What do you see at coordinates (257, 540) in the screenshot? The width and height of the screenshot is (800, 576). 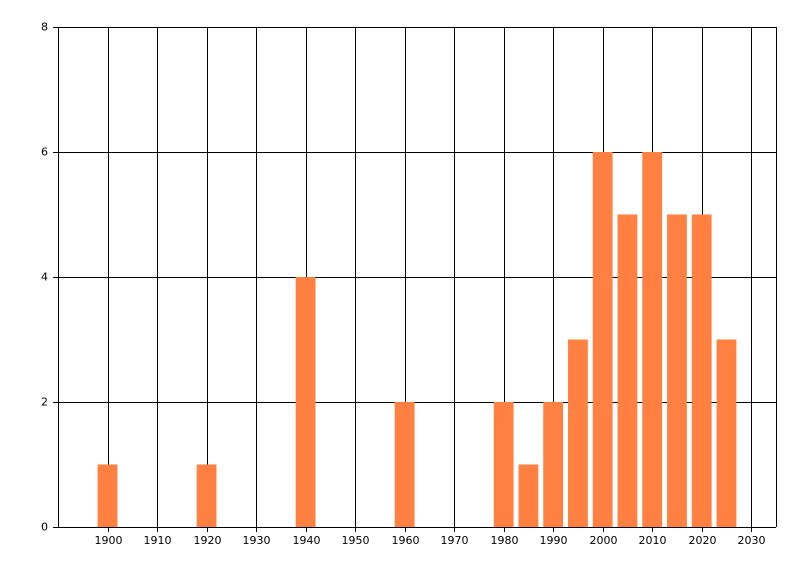 I see `x-tick-label: 1930` at bounding box center [257, 540].